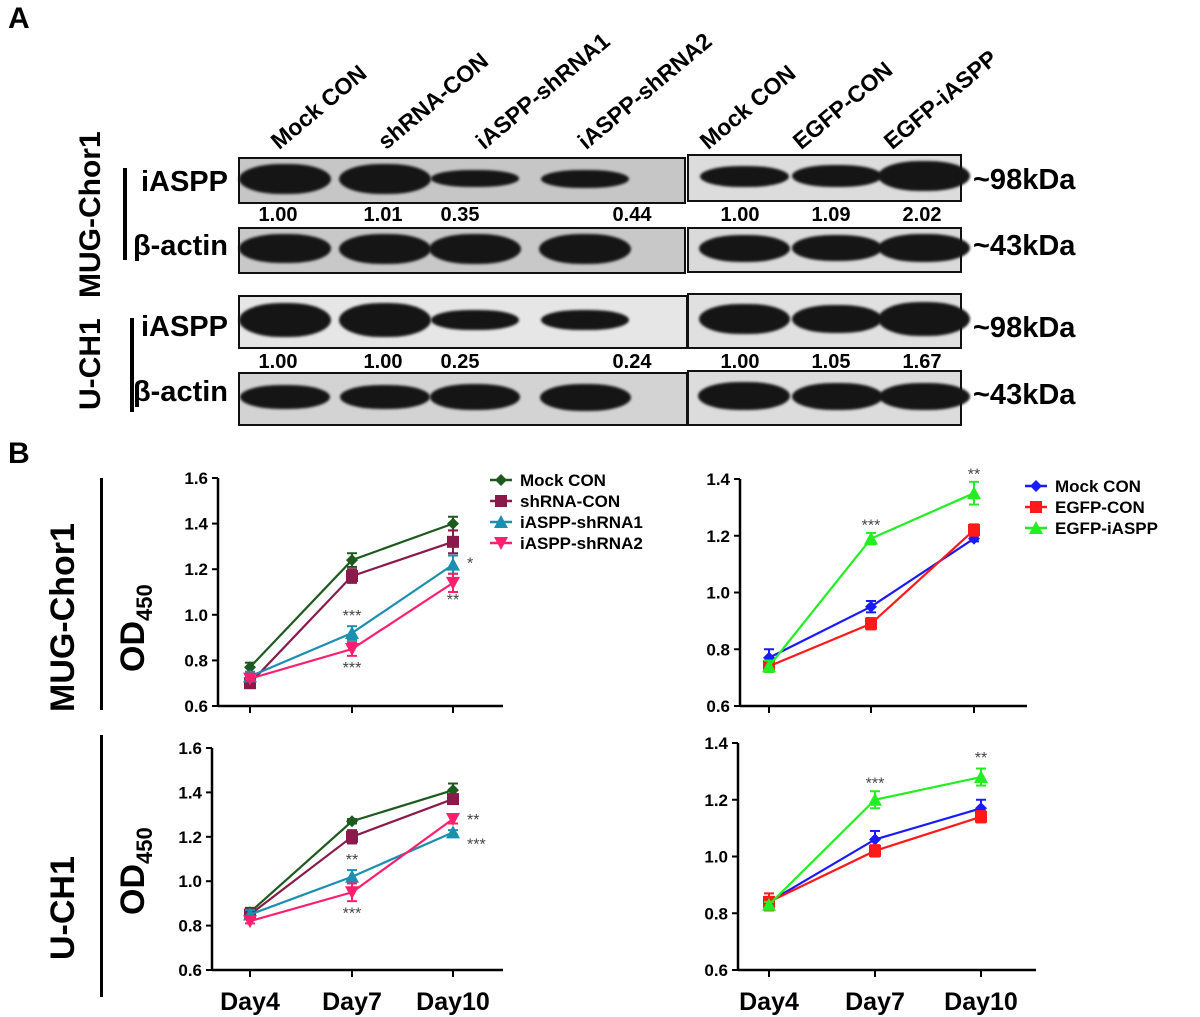 The height and width of the screenshot is (1017, 1200). I want to click on blot-mug-actin-overexpression, so click(828, 250).